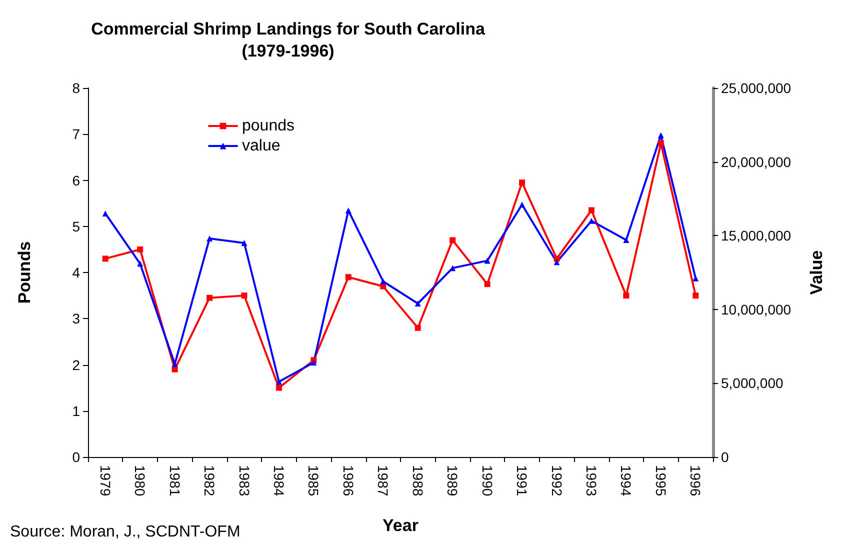 This screenshot has width=855, height=550. What do you see at coordinates (288, 40) in the screenshot?
I see `chart-title: Commercial Shrimp Landings for South Carolina (1979-1996)` at bounding box center [288, 40].